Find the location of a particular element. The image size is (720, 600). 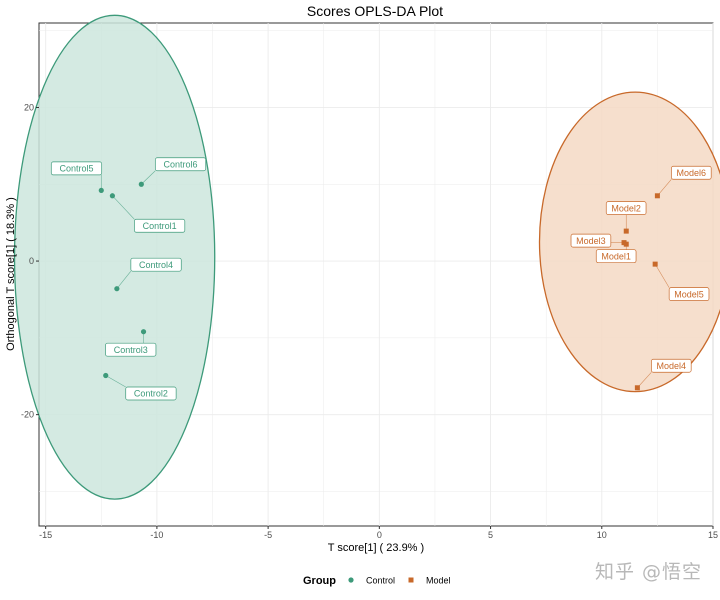

point-label: Model1 is located at coordinates (616, 256).